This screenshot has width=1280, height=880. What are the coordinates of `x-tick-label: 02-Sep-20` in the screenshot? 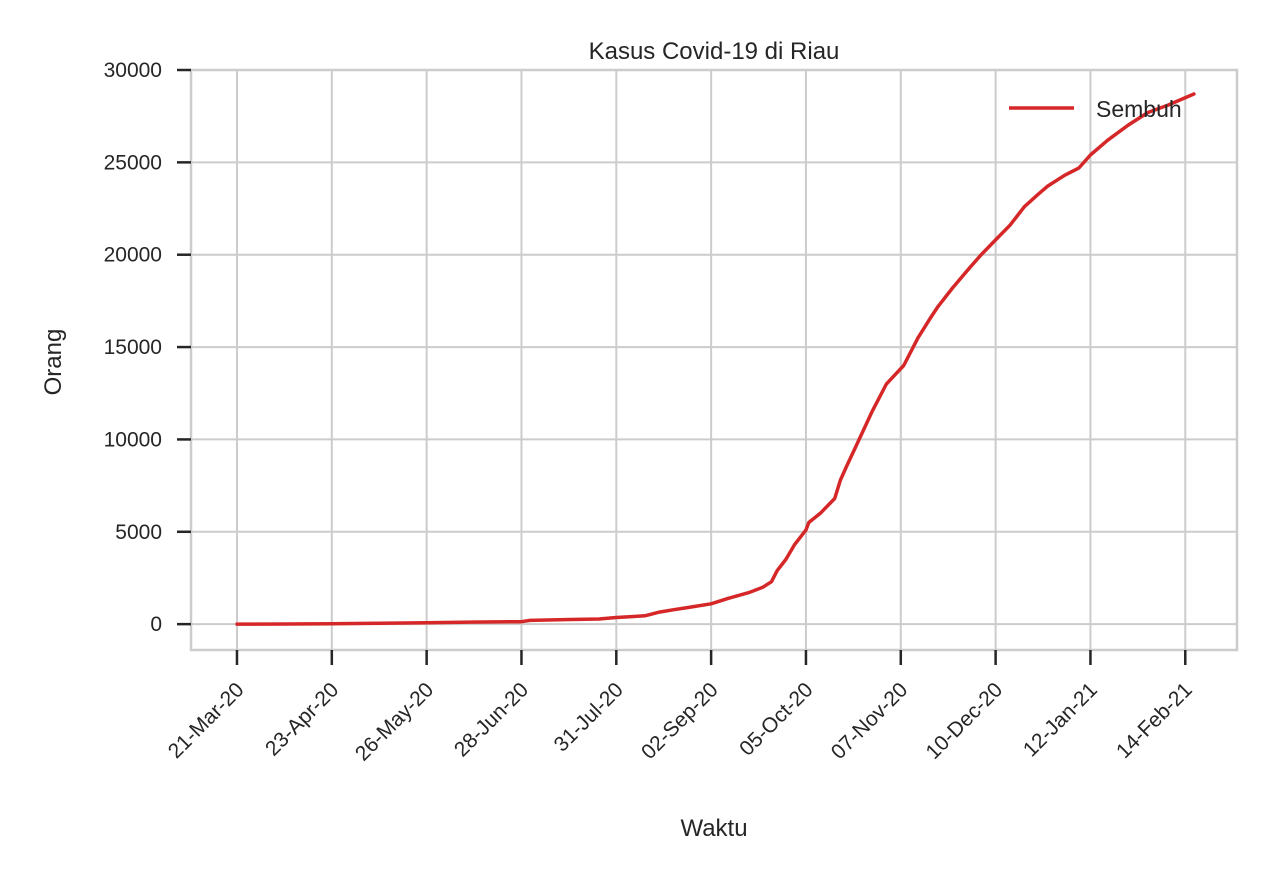 It's located at (680, 721).